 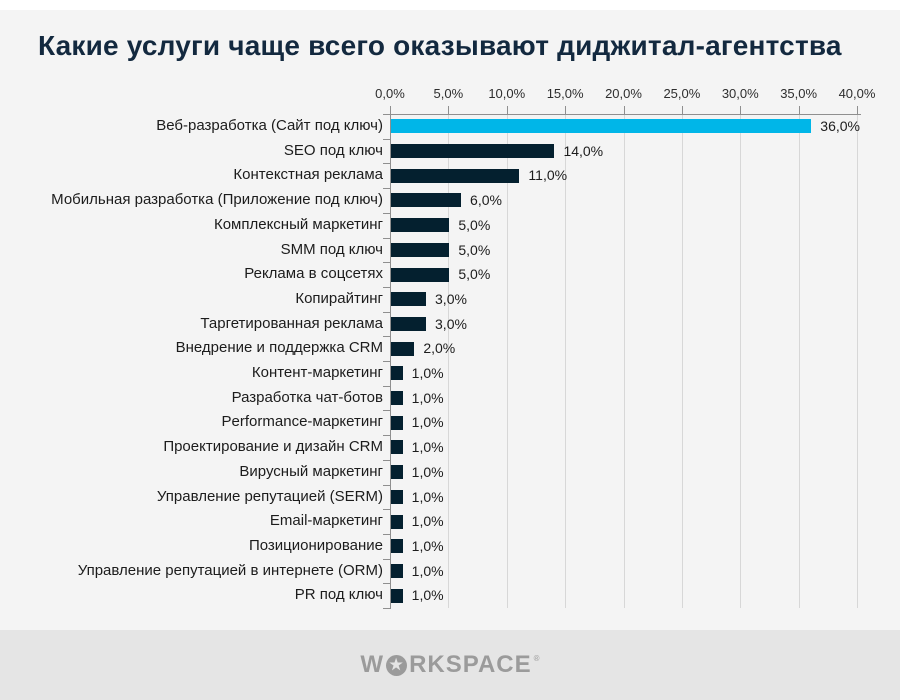 I want to click on category-label: Email-маркетинг, so click(x=326, y=521).